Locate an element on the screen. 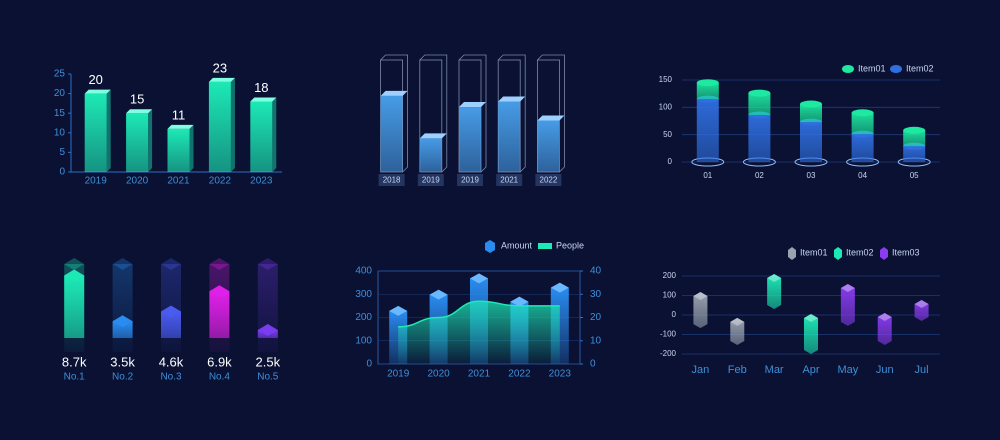 This screenshot has width=1000, height=440. area is located at coordinates (479, 332).